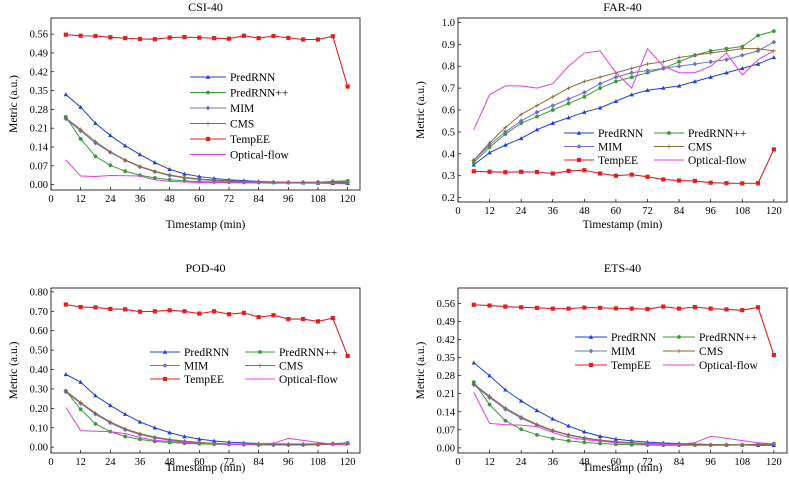  Describe the element at coordinates (244, 366) in the screenshot. I see `legend: PredRNN PredRNN++ MIM CMS TempEE Optical-flow` at that location.